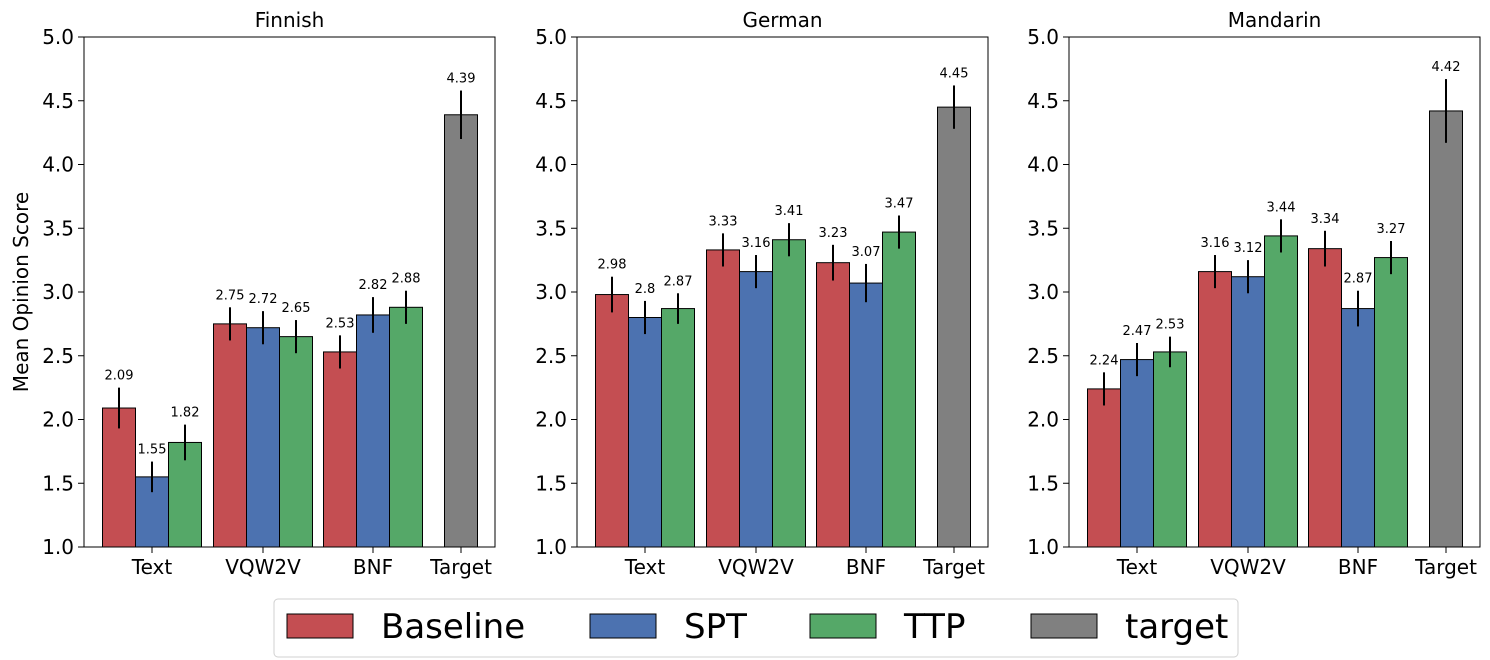  Describe the element at coordinates (1275, 20) in the screenshot. I see `panel-title: Mandarin` at that location.